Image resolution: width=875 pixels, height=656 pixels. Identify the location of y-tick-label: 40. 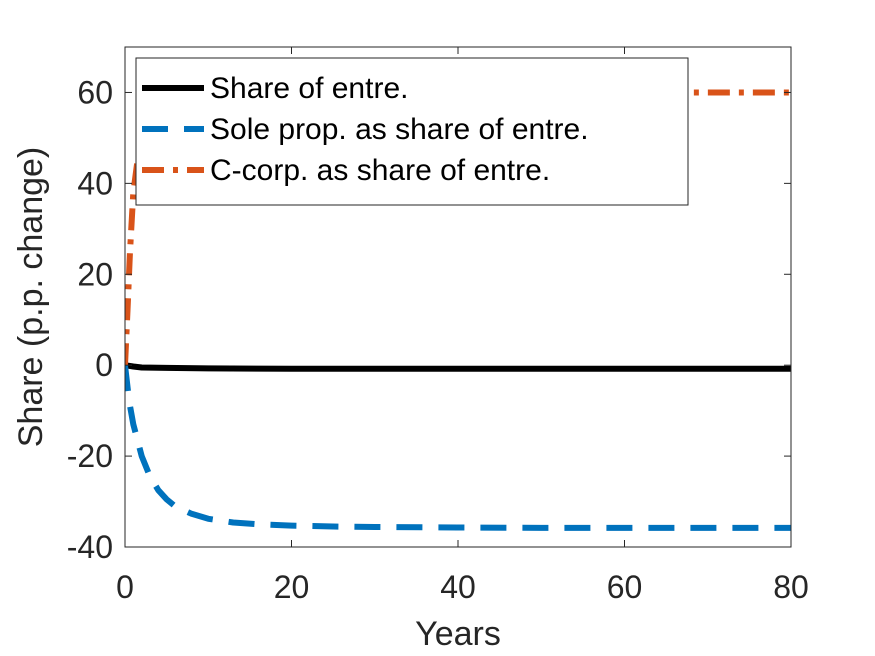
(95, 183).